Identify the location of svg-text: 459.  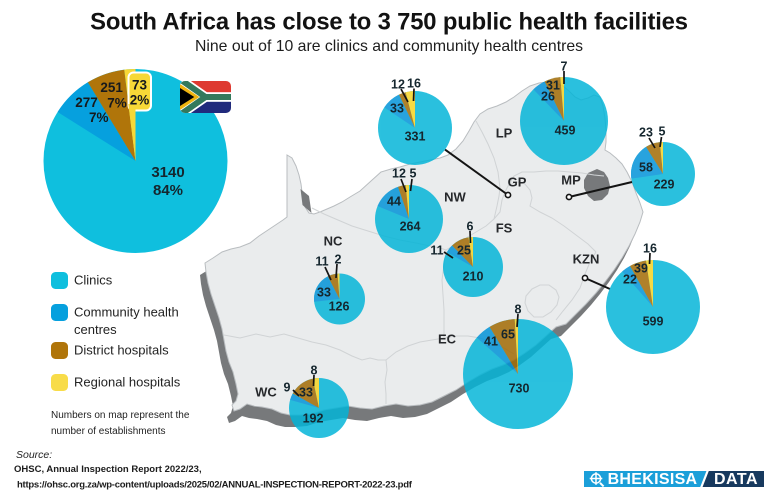
(565, 131).